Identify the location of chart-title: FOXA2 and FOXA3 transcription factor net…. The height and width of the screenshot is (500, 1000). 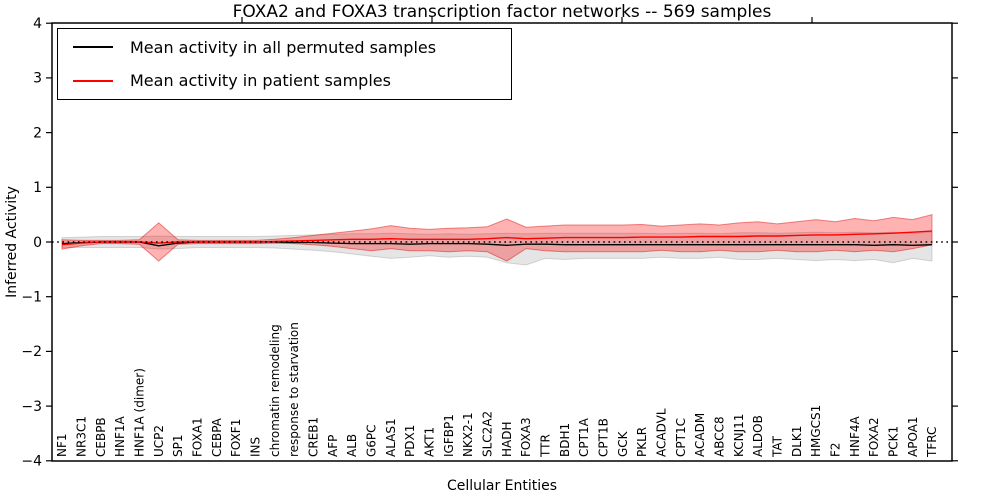
(502, 12).